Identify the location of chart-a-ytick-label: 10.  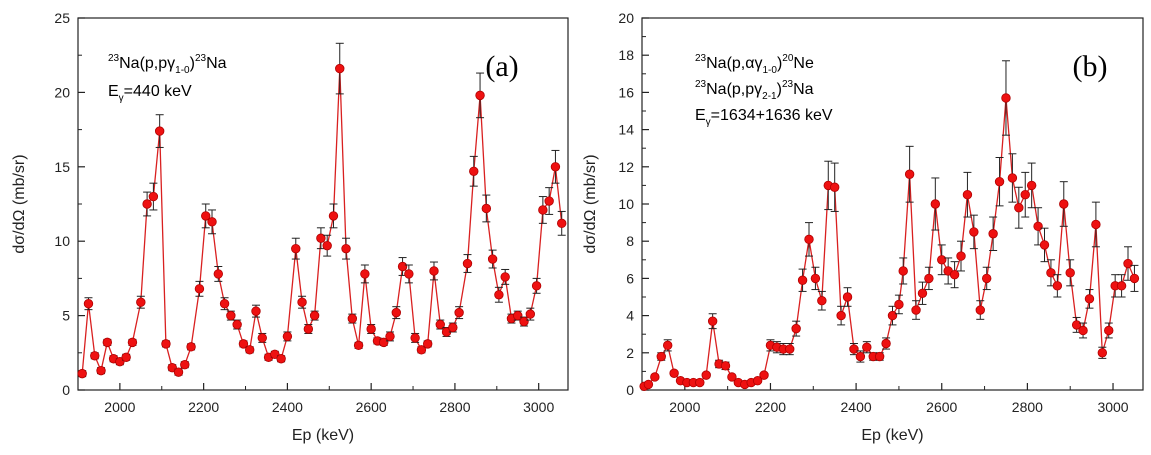
(62, 241).